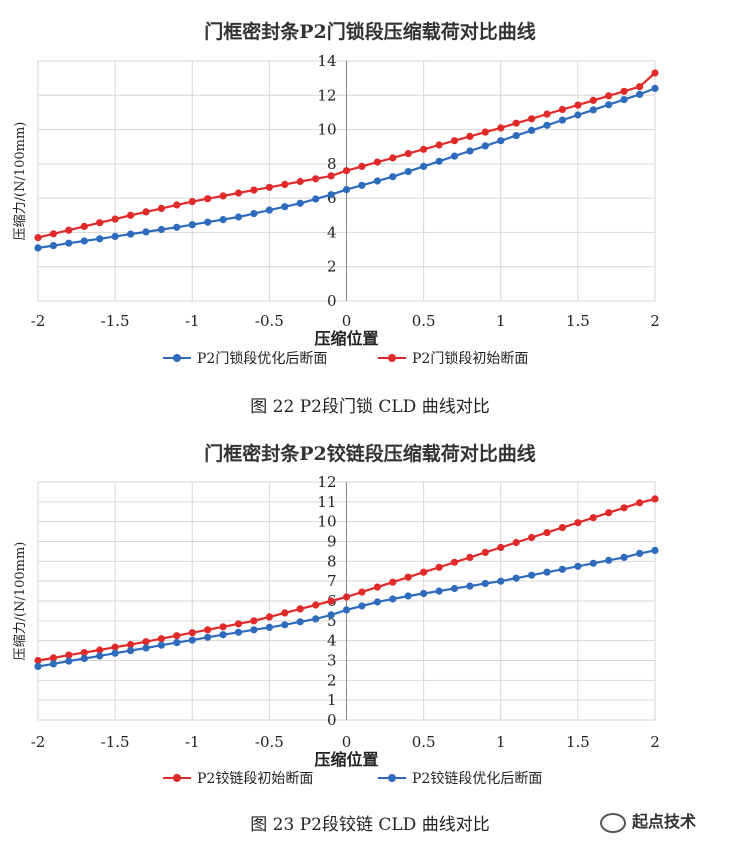  What do you see at coordinates (326, 502) in the screenshot?
I see `y-tick-label: 11` at bounding box center [326, 502].